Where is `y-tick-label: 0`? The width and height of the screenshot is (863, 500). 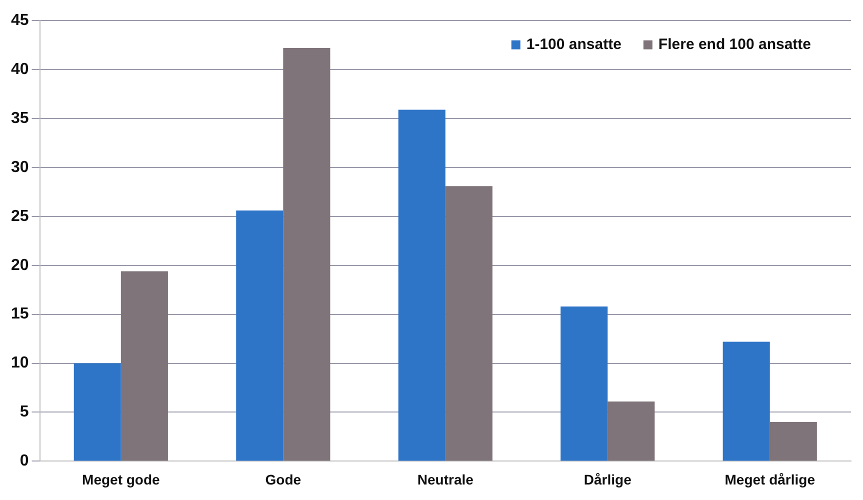
y-tick-label: 0 is located at coordinates (24, 461).